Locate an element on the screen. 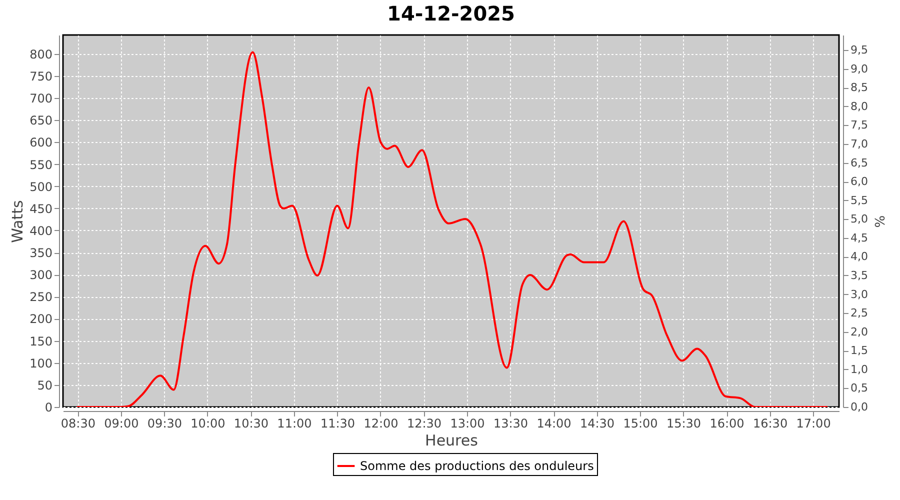 Image resolution: width=900 pixels, height=500 pixels. y2-axis-title: % is located at coordinates (878, 221).